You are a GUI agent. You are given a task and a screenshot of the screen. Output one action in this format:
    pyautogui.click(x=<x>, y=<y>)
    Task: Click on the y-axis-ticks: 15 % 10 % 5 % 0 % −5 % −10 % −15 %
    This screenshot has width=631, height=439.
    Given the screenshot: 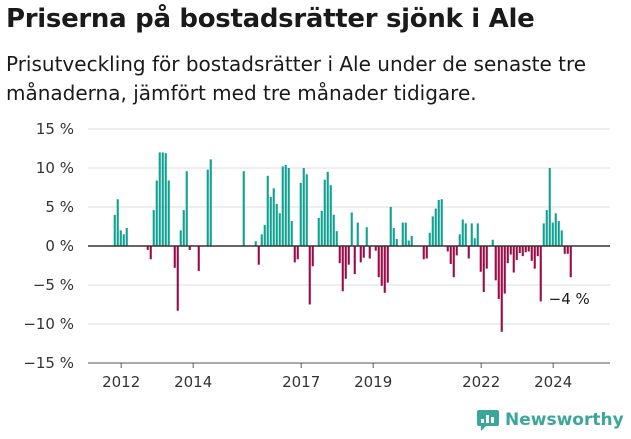 What is the action you would take?
    pyautogui.click(x=48, y=246)
    